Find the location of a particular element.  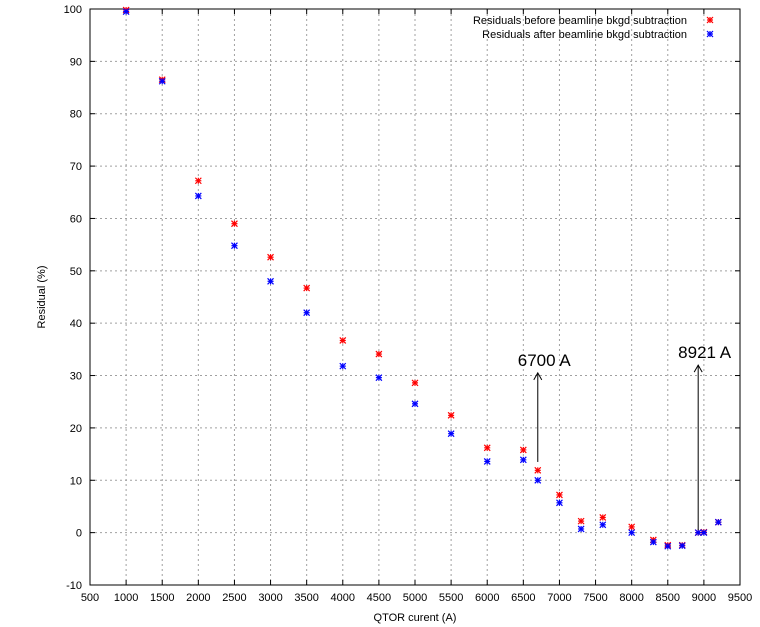

y-tick-label: 90 is located at coordinates (76, 62).